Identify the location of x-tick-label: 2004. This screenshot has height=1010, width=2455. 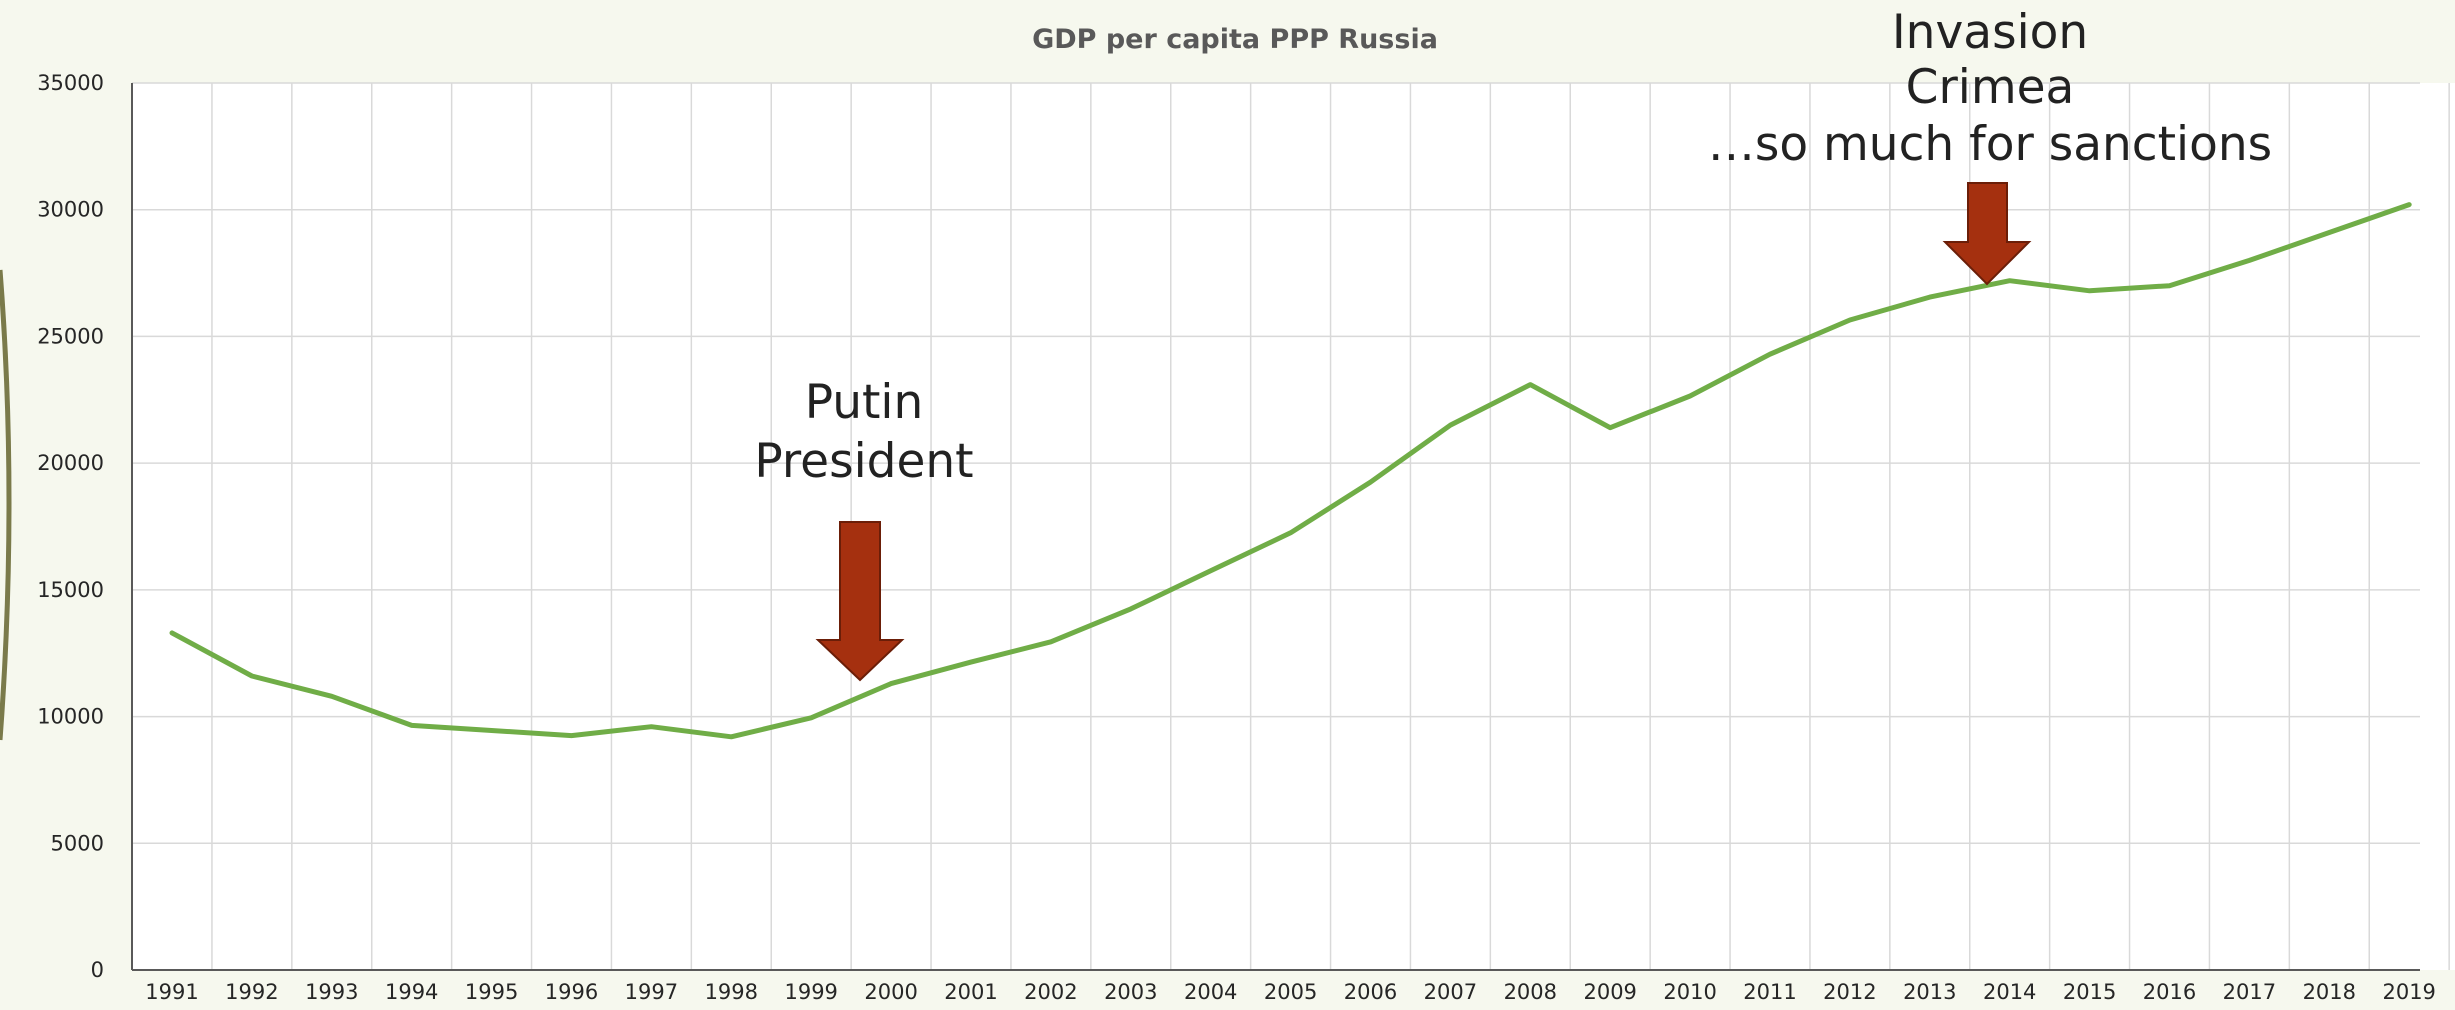
(1210, 992).